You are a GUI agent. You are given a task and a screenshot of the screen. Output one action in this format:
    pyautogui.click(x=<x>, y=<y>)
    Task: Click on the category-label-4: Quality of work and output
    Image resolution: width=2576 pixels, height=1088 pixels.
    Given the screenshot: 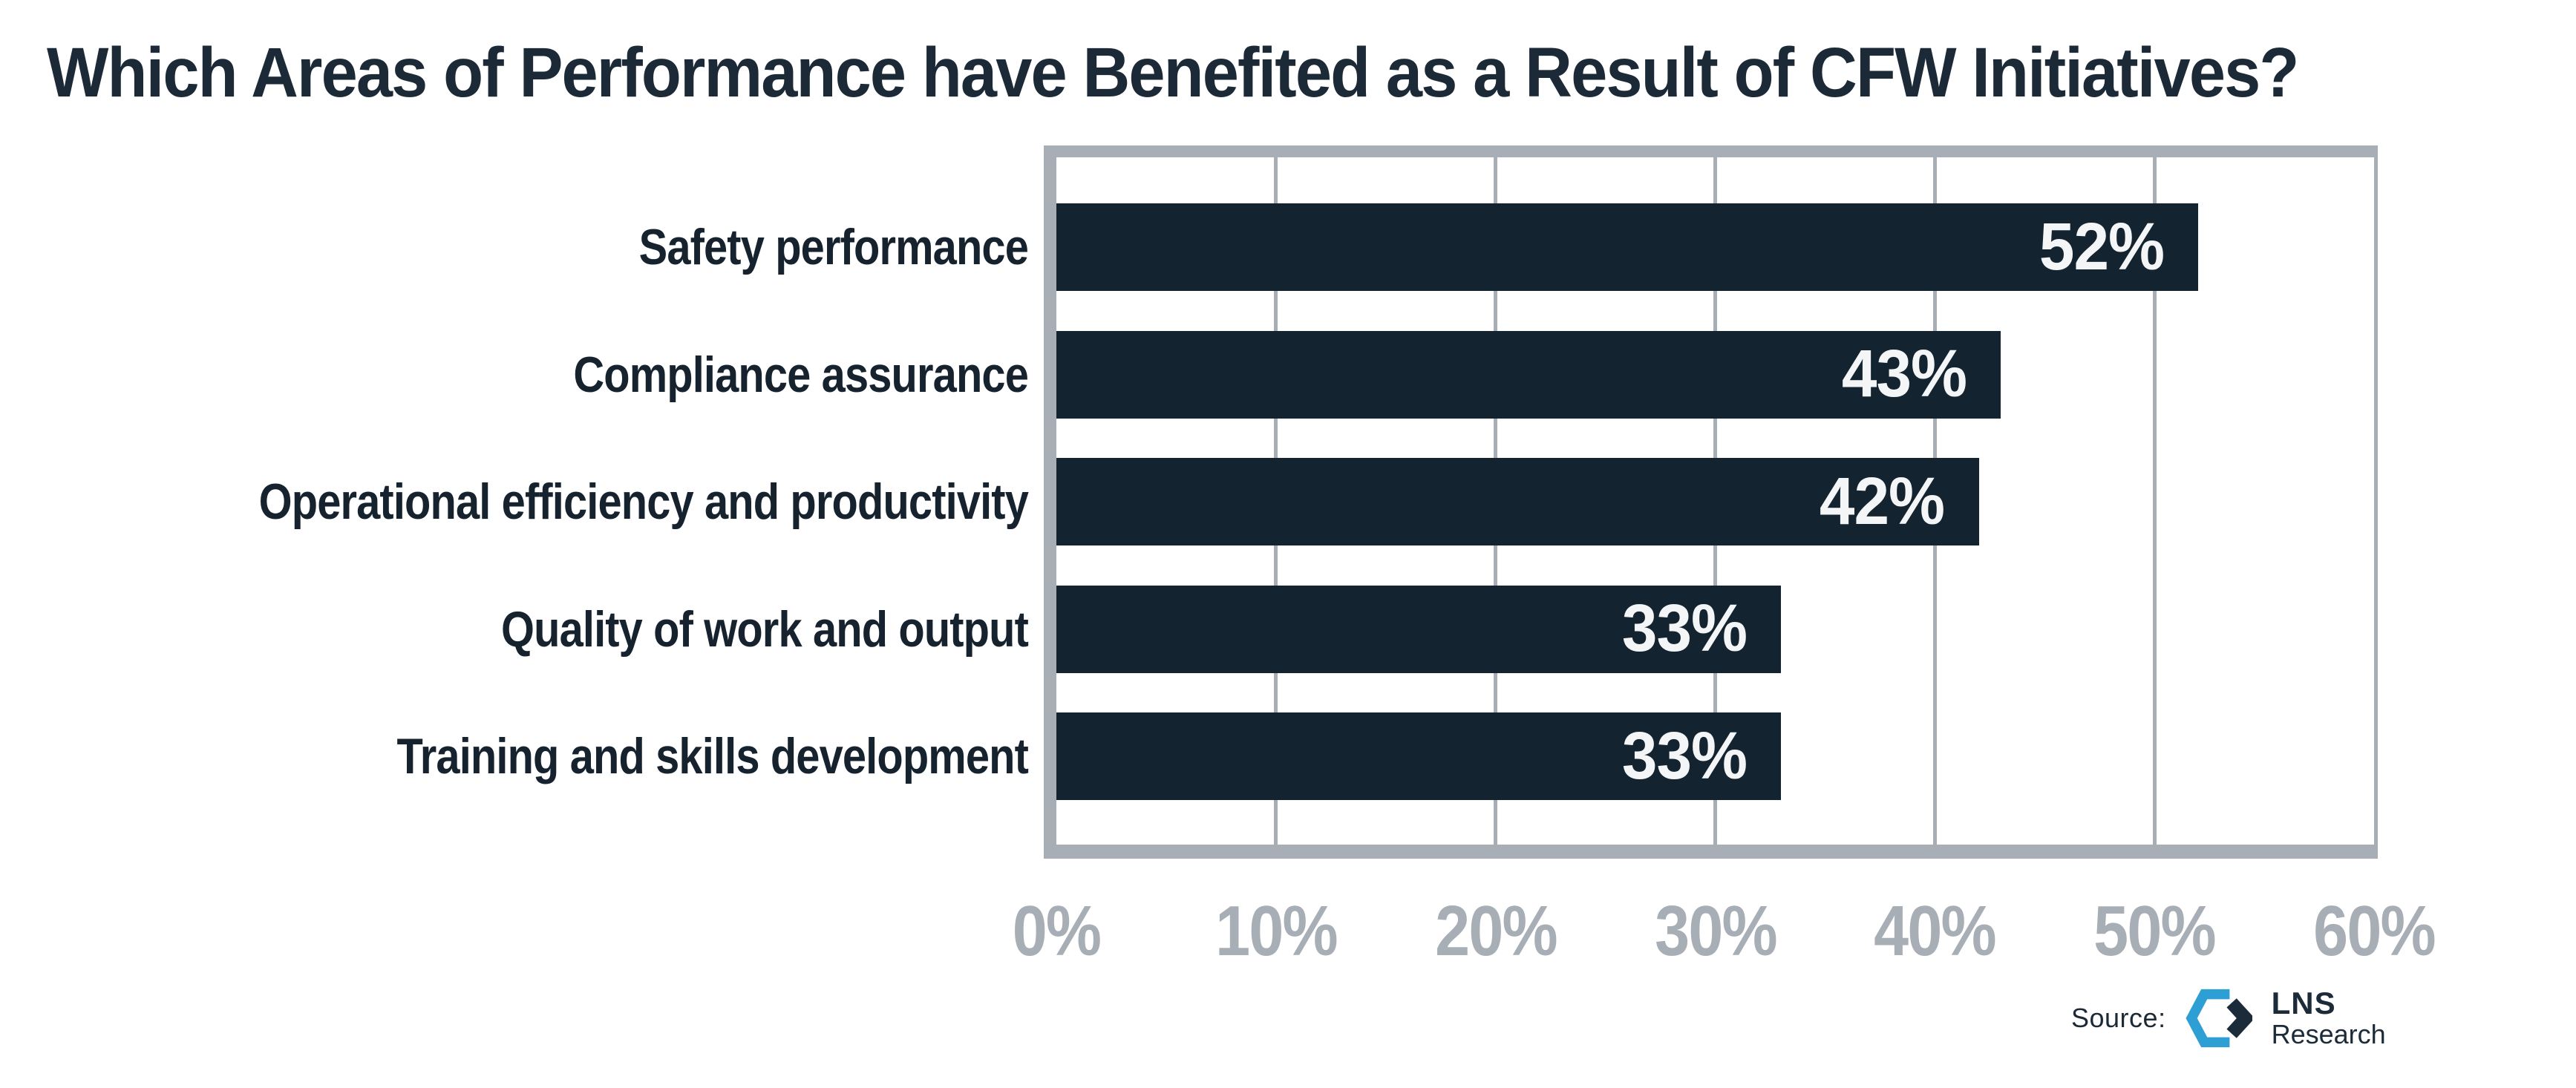 What is the action you would take?
    pyautogui.click(x=765, y=629)
    